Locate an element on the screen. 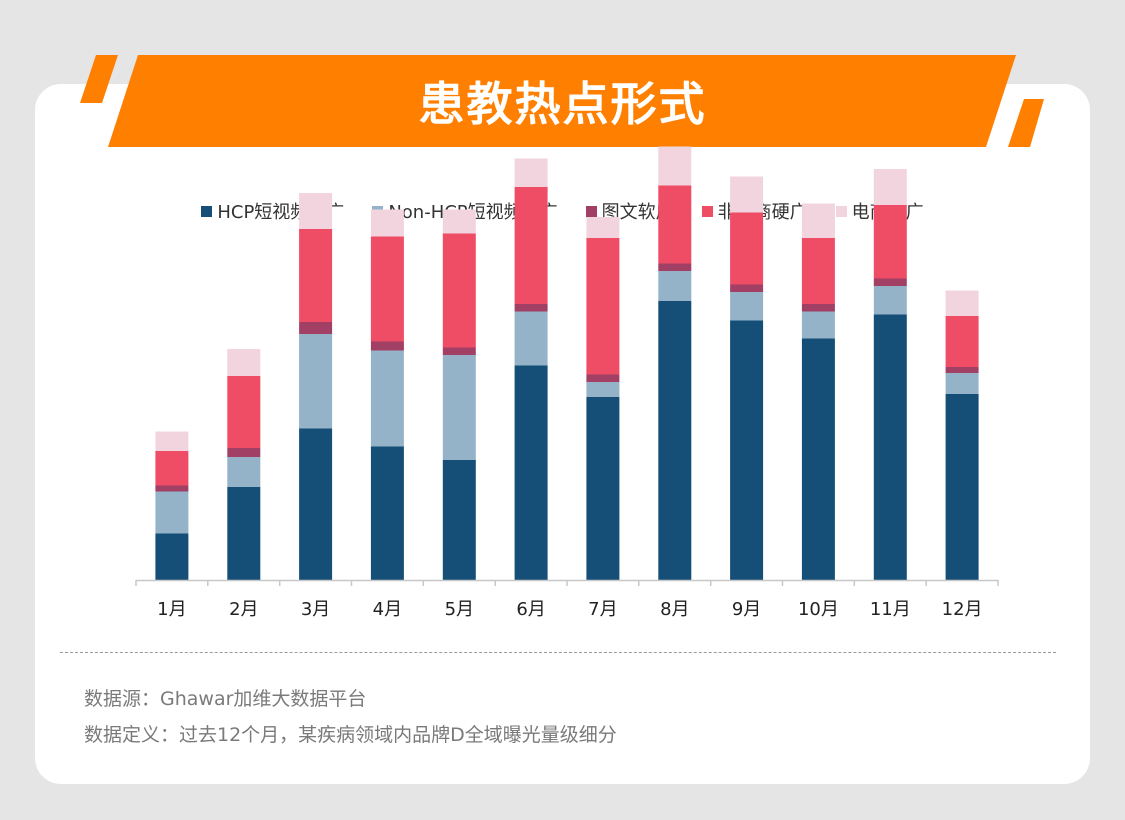 The height and width of the screenshot is (820, 1125). banner-main is located at coordinates (562, 101).